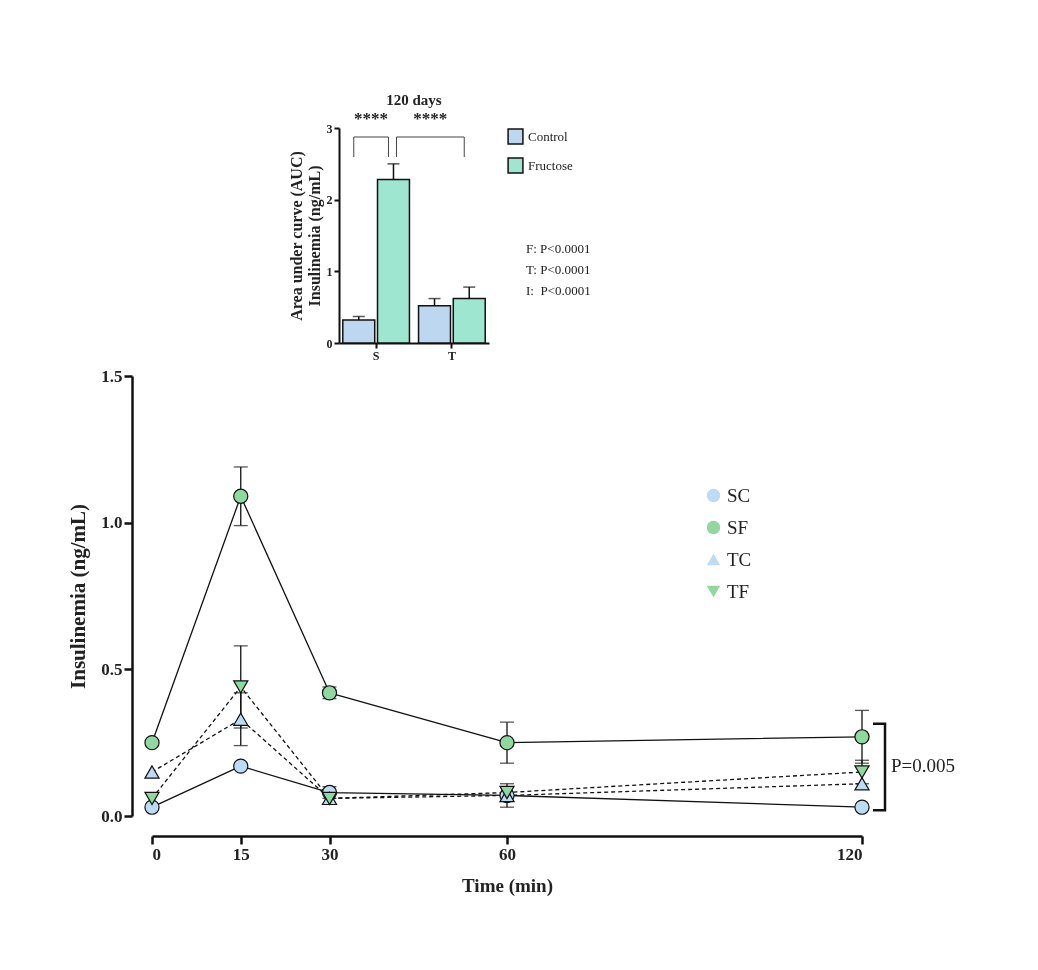 This screenshot has width=1038, height=970. What do you see at coordinates (548, 136) in the screenshot?
I see `legend-label: Control` at bounding box center [548, 136].